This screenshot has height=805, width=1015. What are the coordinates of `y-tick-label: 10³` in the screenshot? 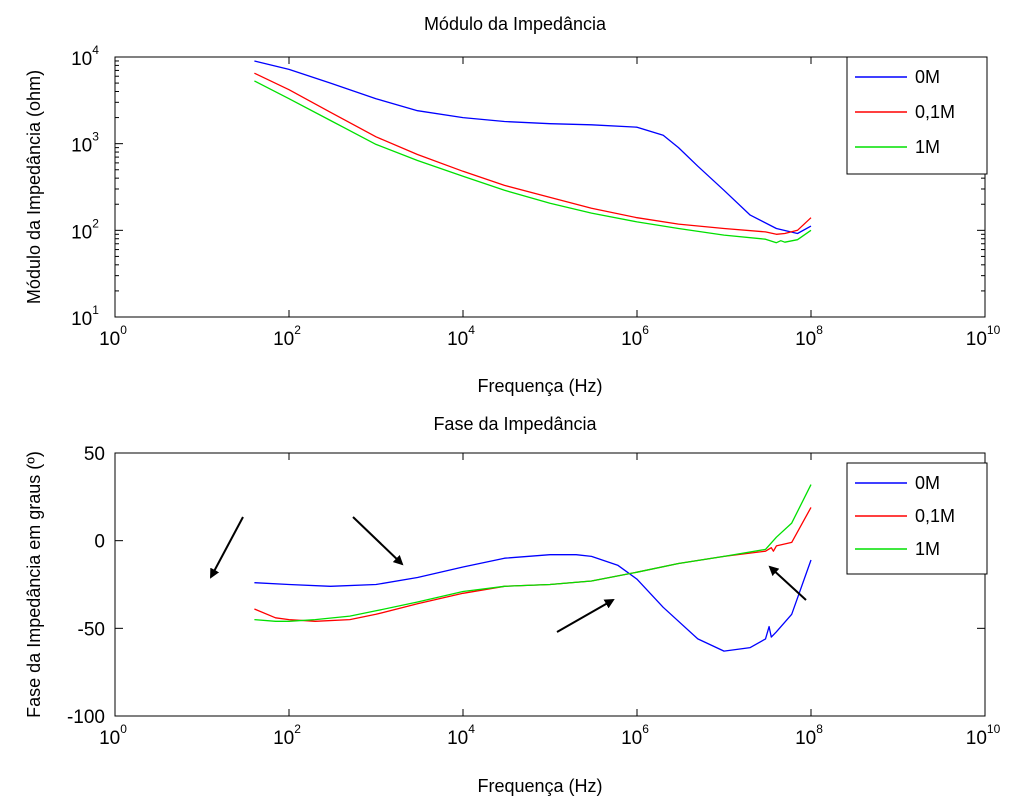 It's located at (85, 143).